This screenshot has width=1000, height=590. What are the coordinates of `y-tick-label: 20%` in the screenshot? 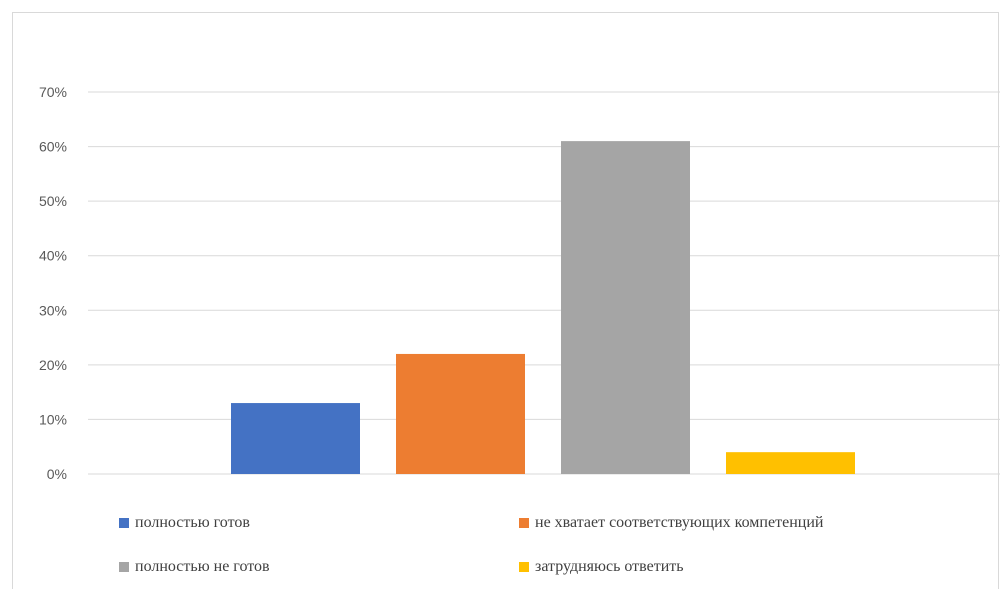 It's located at (53, 365).